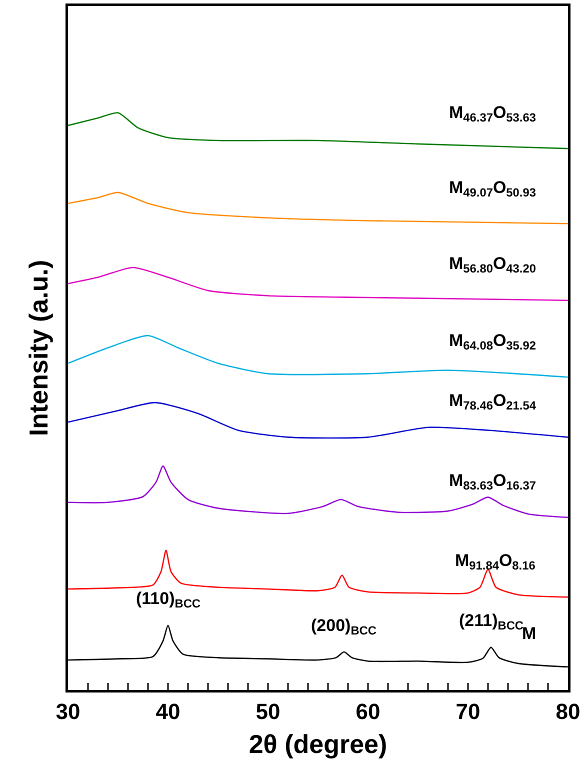  Describe the element at coordinates (492, 482) in the screenshot. I see `series-label: M$_{83.63}$O$_{16.37}$` at that location.